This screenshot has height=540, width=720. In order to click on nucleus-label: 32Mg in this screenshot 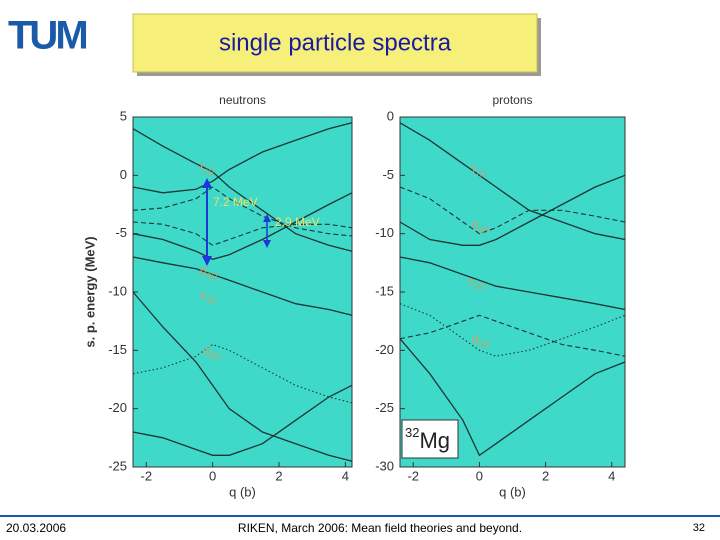, I will do `click(427, 438)`.